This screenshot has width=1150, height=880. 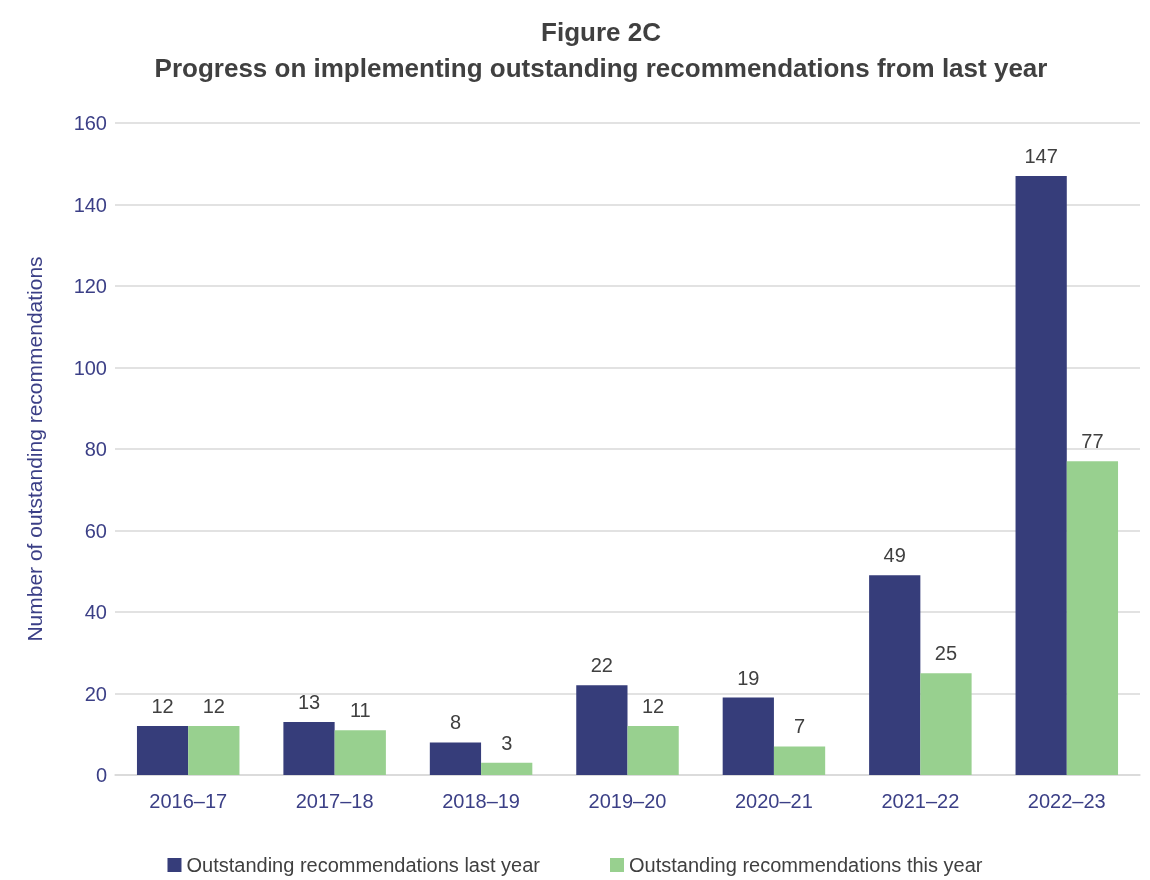 What do you see at coordinates (95, 449) in the screenshot?
I see `y-tick-label: 80` at bounding box center [95, 449].